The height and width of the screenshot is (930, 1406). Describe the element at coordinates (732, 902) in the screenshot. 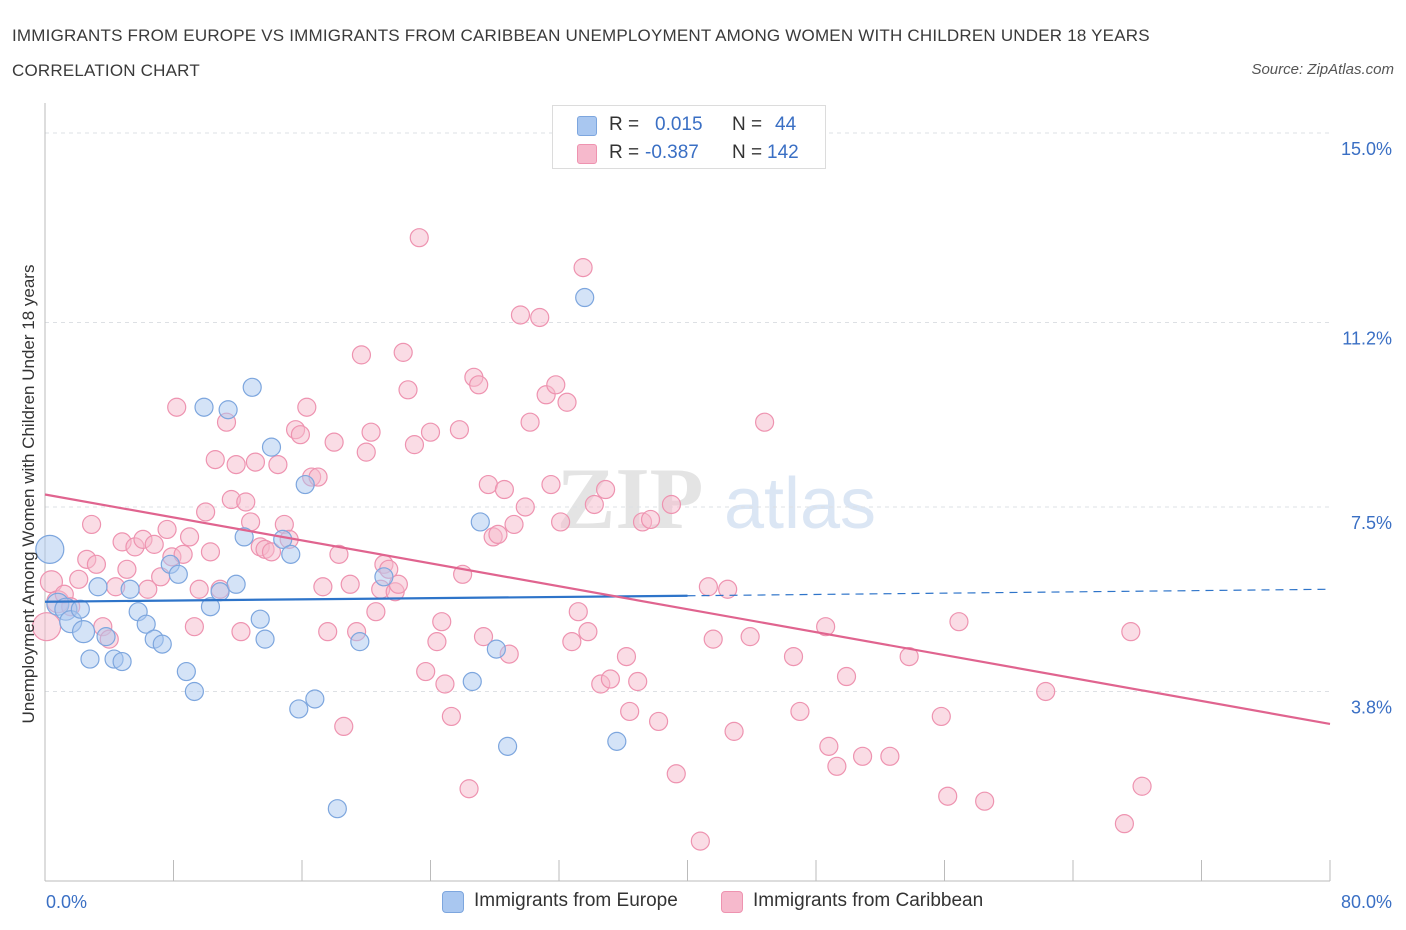

I see `caribbean-legend-swatch` at that location.